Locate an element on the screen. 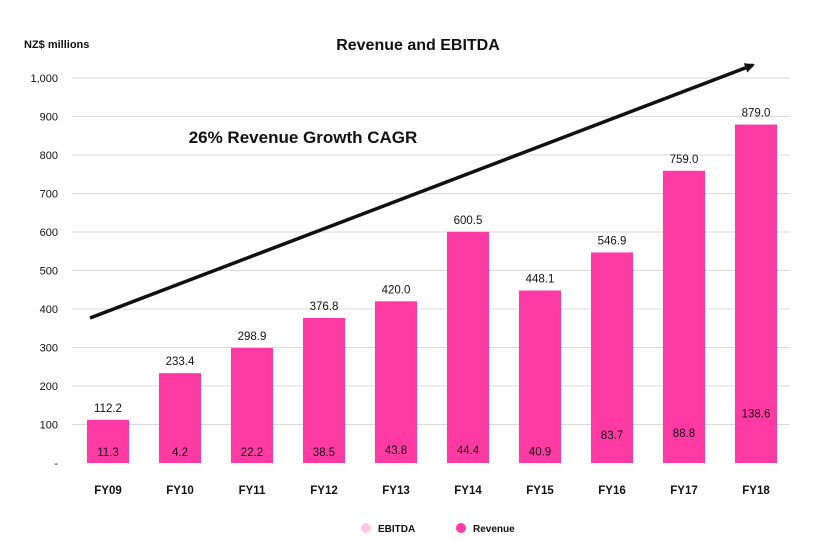 The width and height of the screenshot is (823, 541). legend-marker-ebitda is located at coordinates (366, 528).